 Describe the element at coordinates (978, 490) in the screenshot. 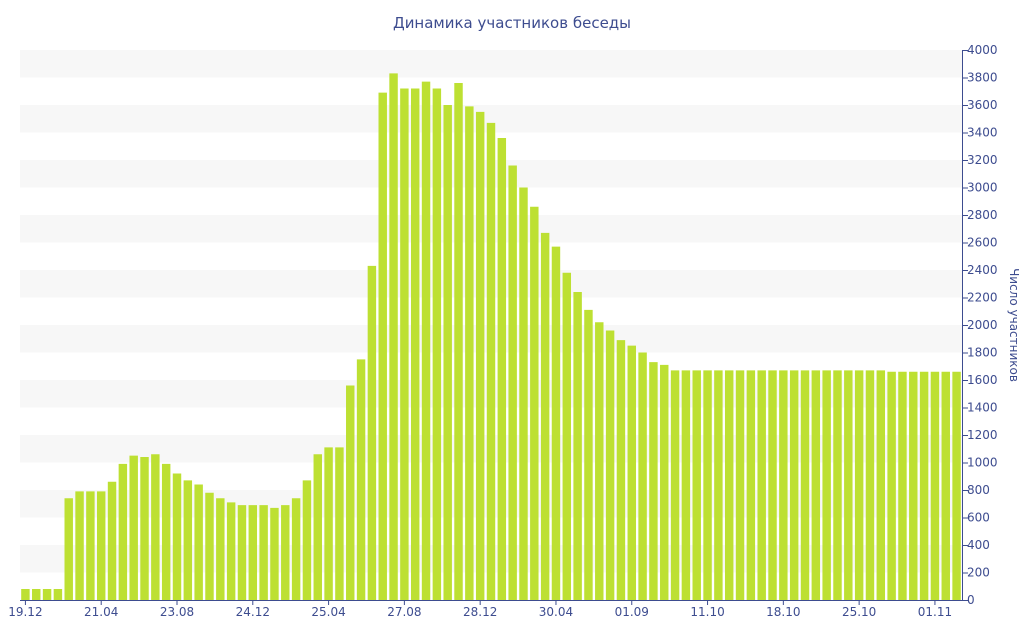

I see `y-tick-label: 800` at that location.